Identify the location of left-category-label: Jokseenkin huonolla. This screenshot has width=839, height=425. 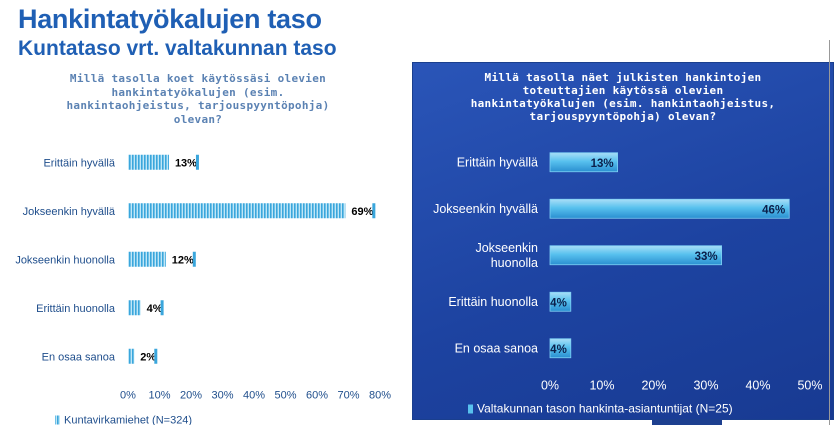
(65, 260).